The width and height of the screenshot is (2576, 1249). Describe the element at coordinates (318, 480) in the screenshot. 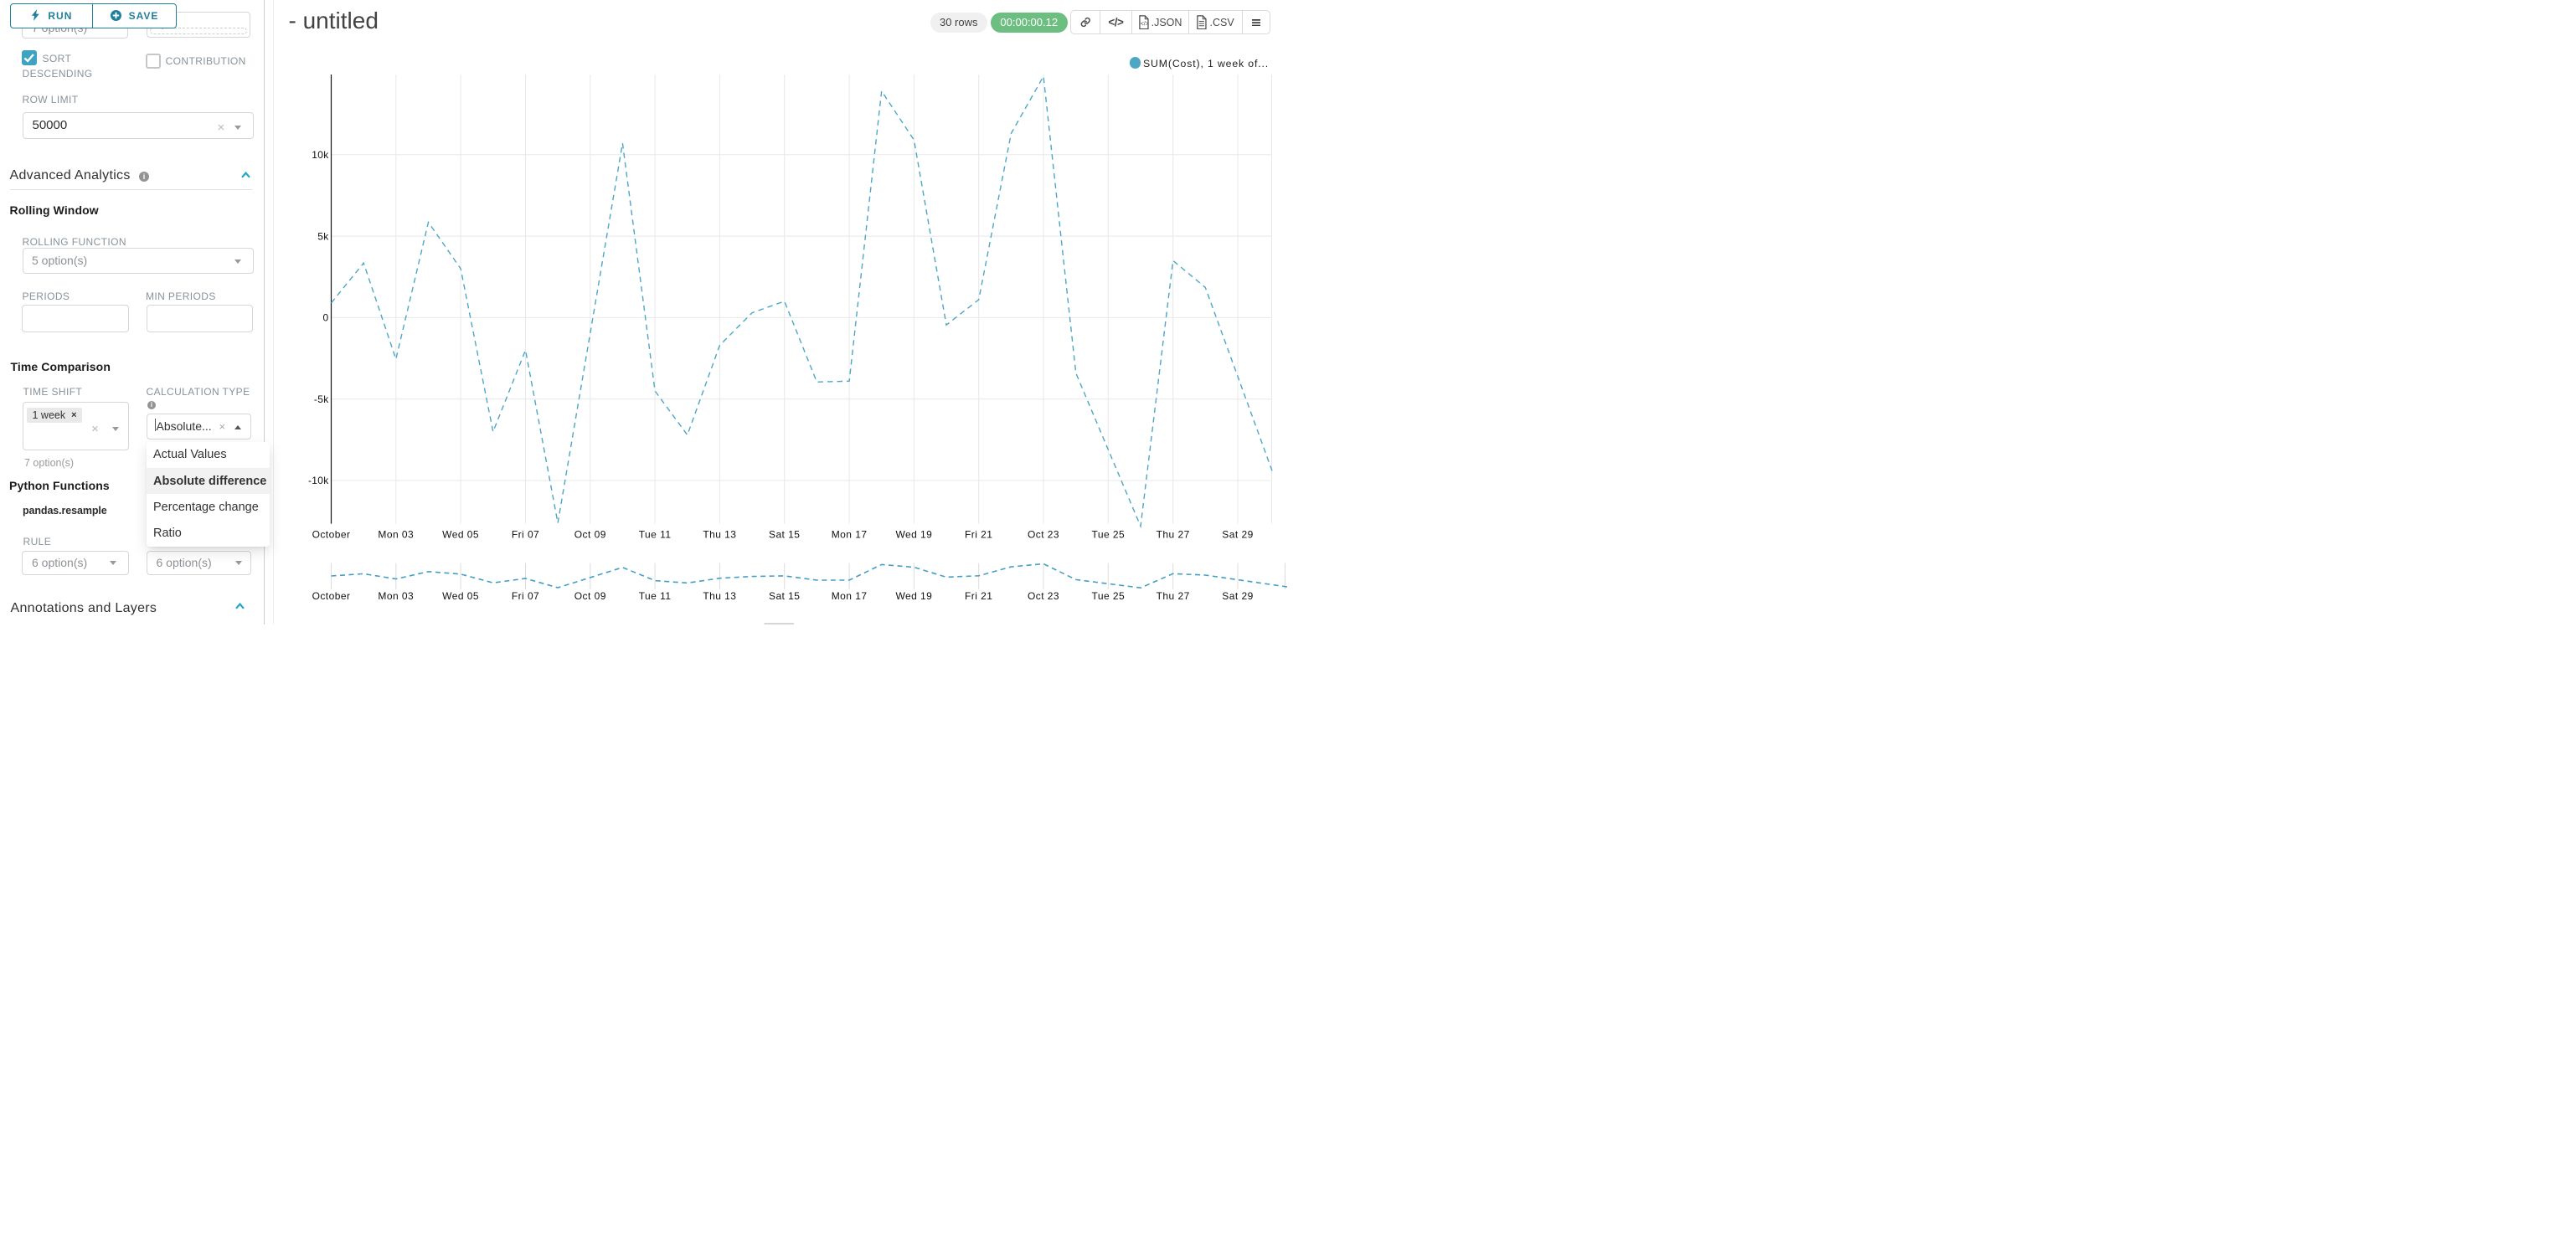

I see `svg-text: -10k` at that location.